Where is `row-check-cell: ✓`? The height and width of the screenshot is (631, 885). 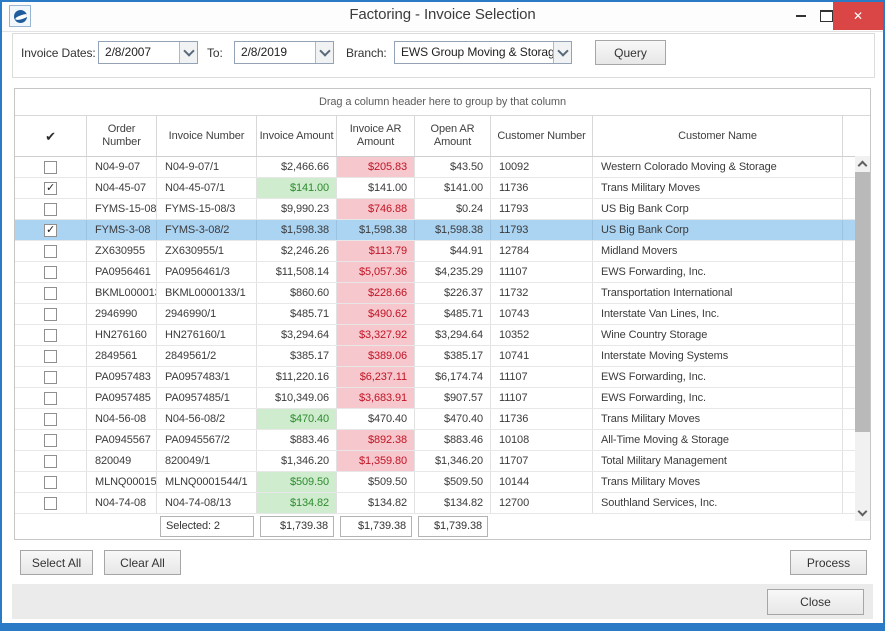 row-check-cell: ✓ is located at coordinates (51, 230).